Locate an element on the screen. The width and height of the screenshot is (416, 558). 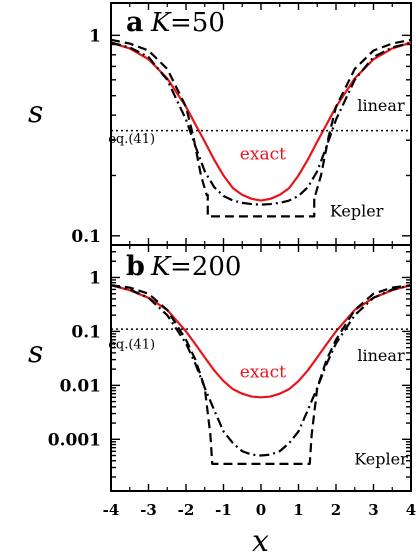
panel-a-letter: a is located at coordinates (135, 22).